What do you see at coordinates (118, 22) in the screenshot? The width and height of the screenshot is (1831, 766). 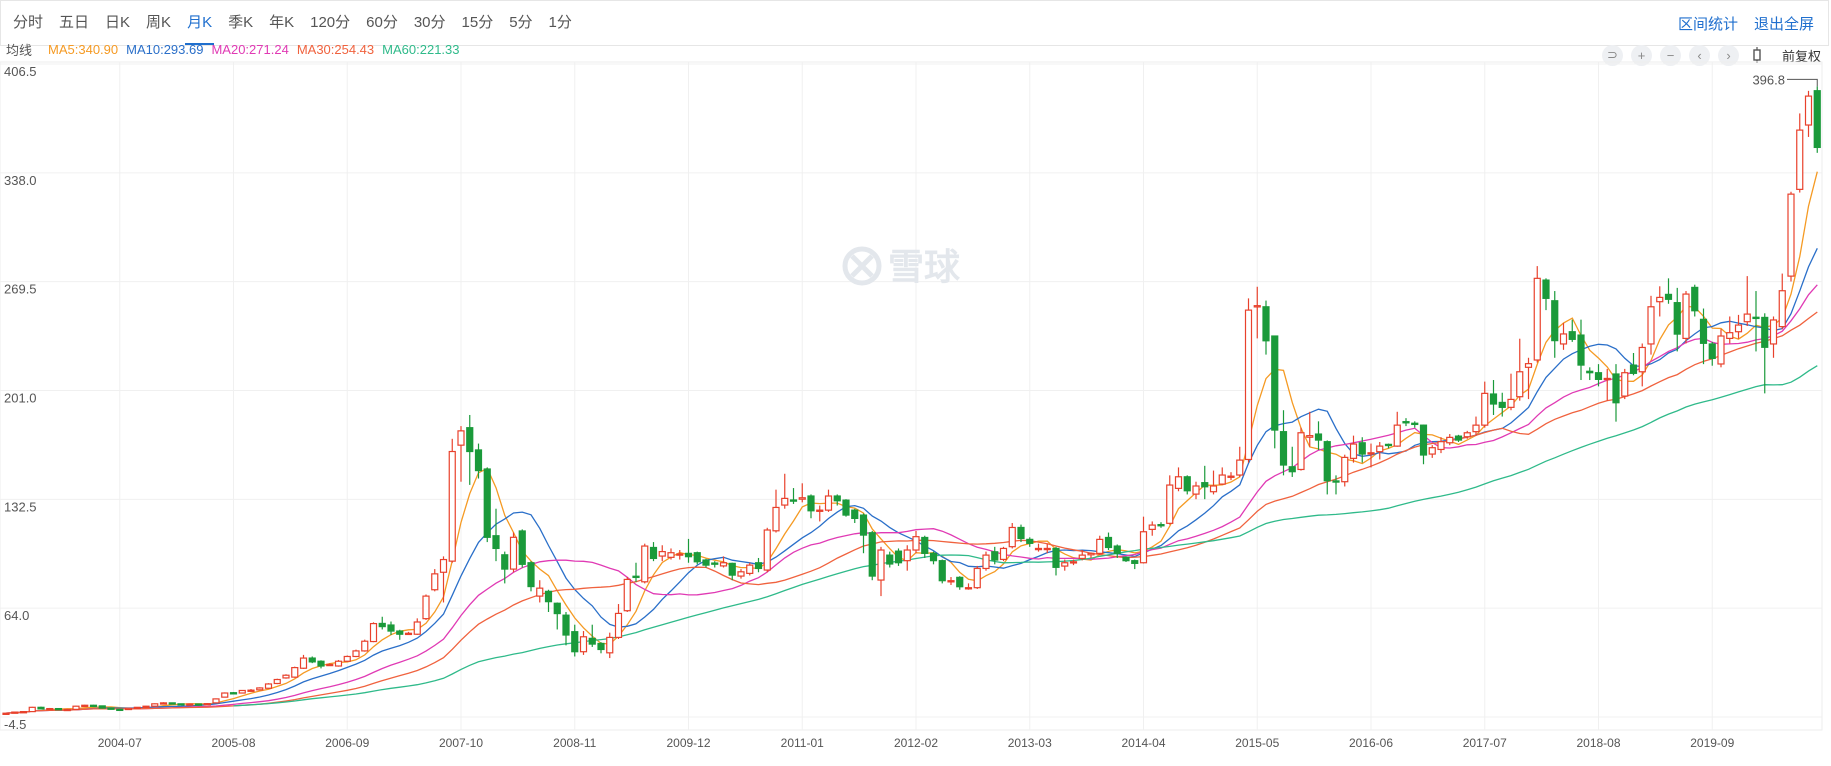 I see `tab-2: 日K` at bounding box center [118, 22].